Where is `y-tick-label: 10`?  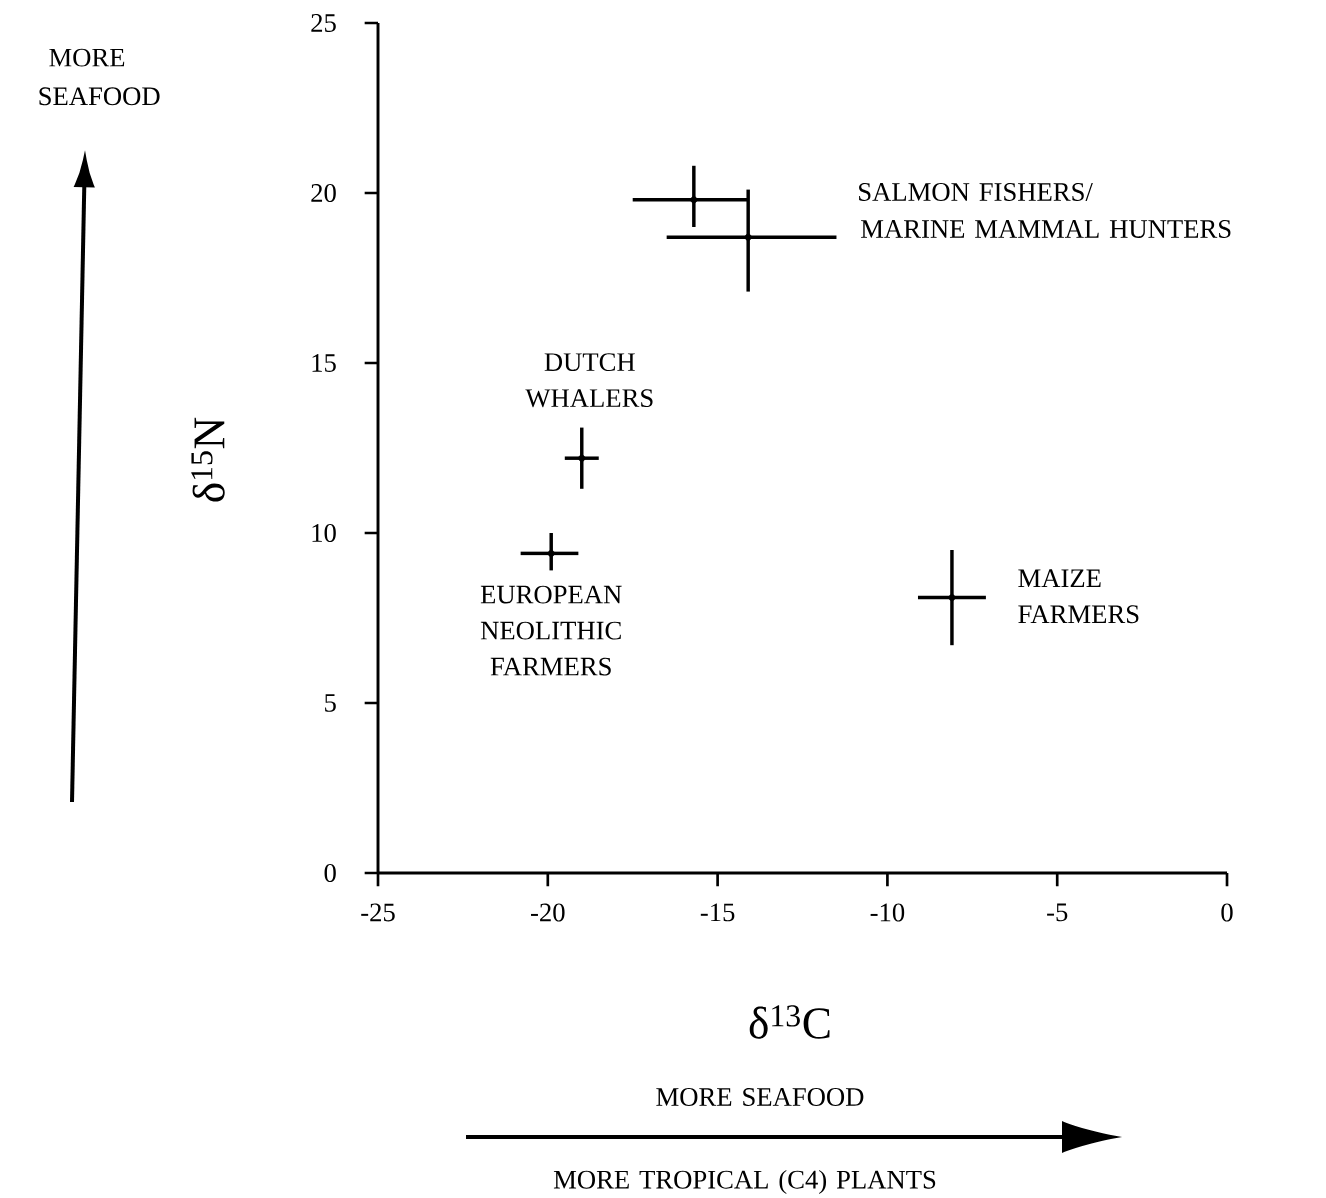 y-tick-label: 10 is located at coordinates (324, 533).